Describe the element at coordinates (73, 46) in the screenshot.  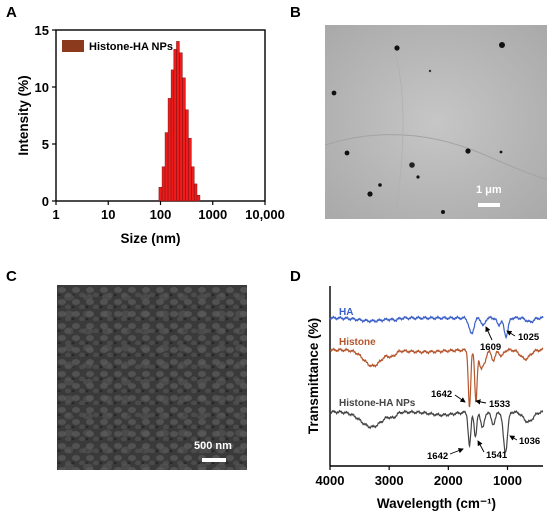
I see `legend-swatch-a` at that location.